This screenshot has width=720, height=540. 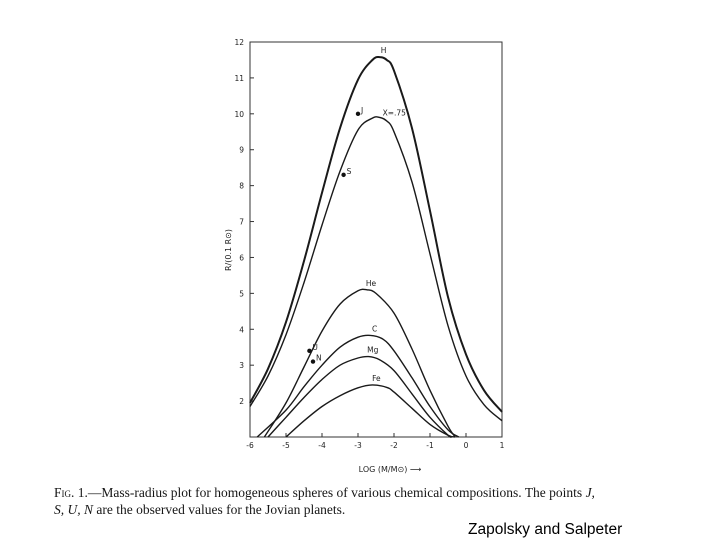 What do you see at coordinates (241, 293) in the screenshot?
I see `y-tick-label: 5` at bounding box center [241, 293].